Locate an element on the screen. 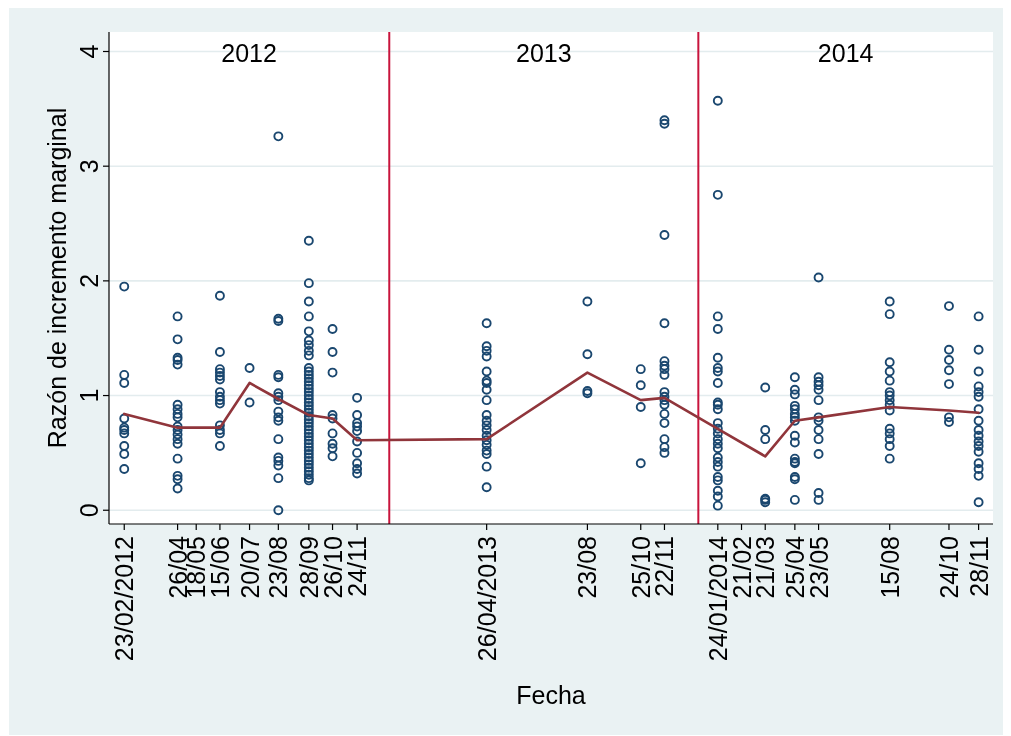  y-axis-title: Razón de incremento marginal is located at coordinates (57, 278).